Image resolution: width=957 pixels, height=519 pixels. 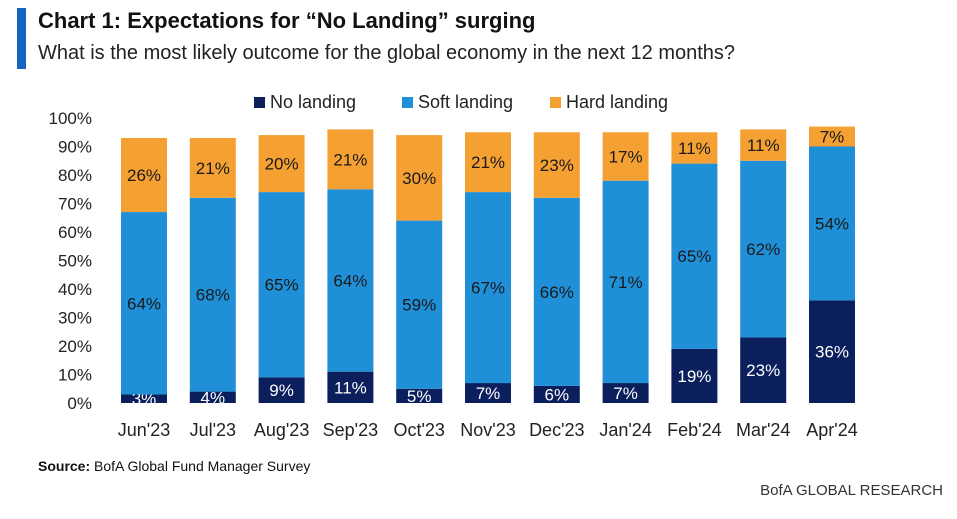 I want to click on data-label-soft-landing: 54%, so click(x=832, y=223).